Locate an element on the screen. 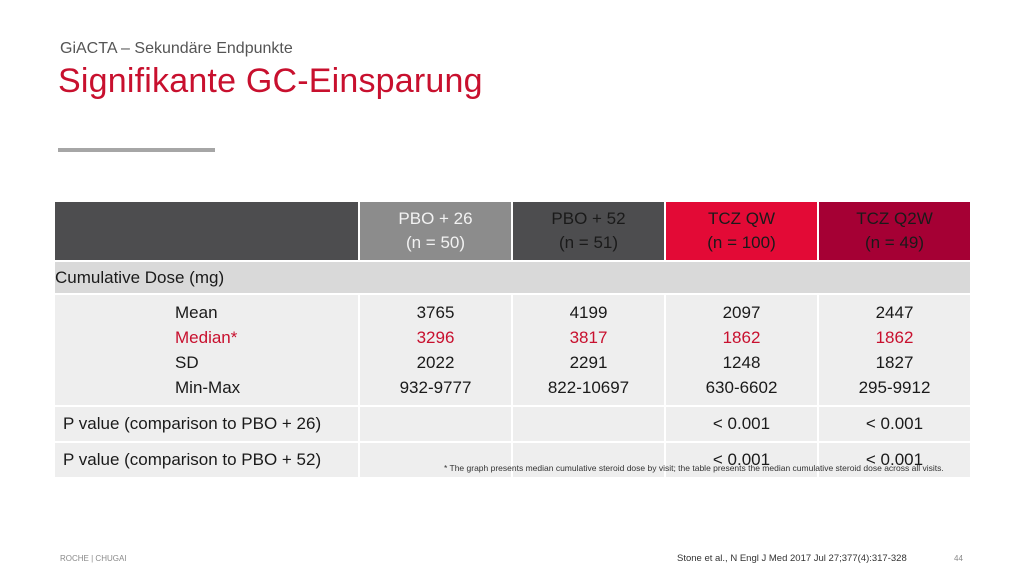 The image size is (1024, 576). header-pbo52: PBO + 52 (n = 51) is located at coordinates (588, 231).